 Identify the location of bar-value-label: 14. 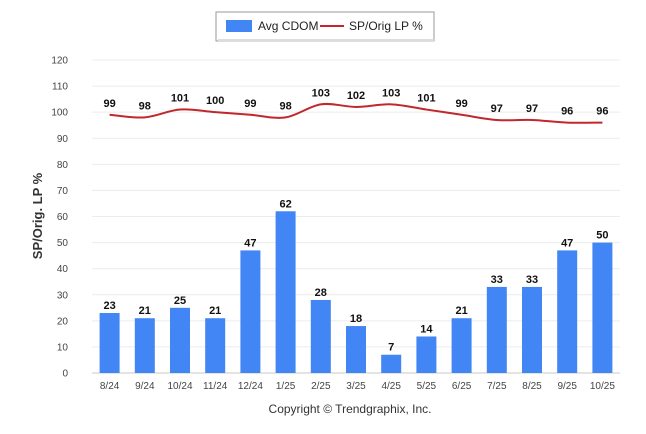
(426, 329).